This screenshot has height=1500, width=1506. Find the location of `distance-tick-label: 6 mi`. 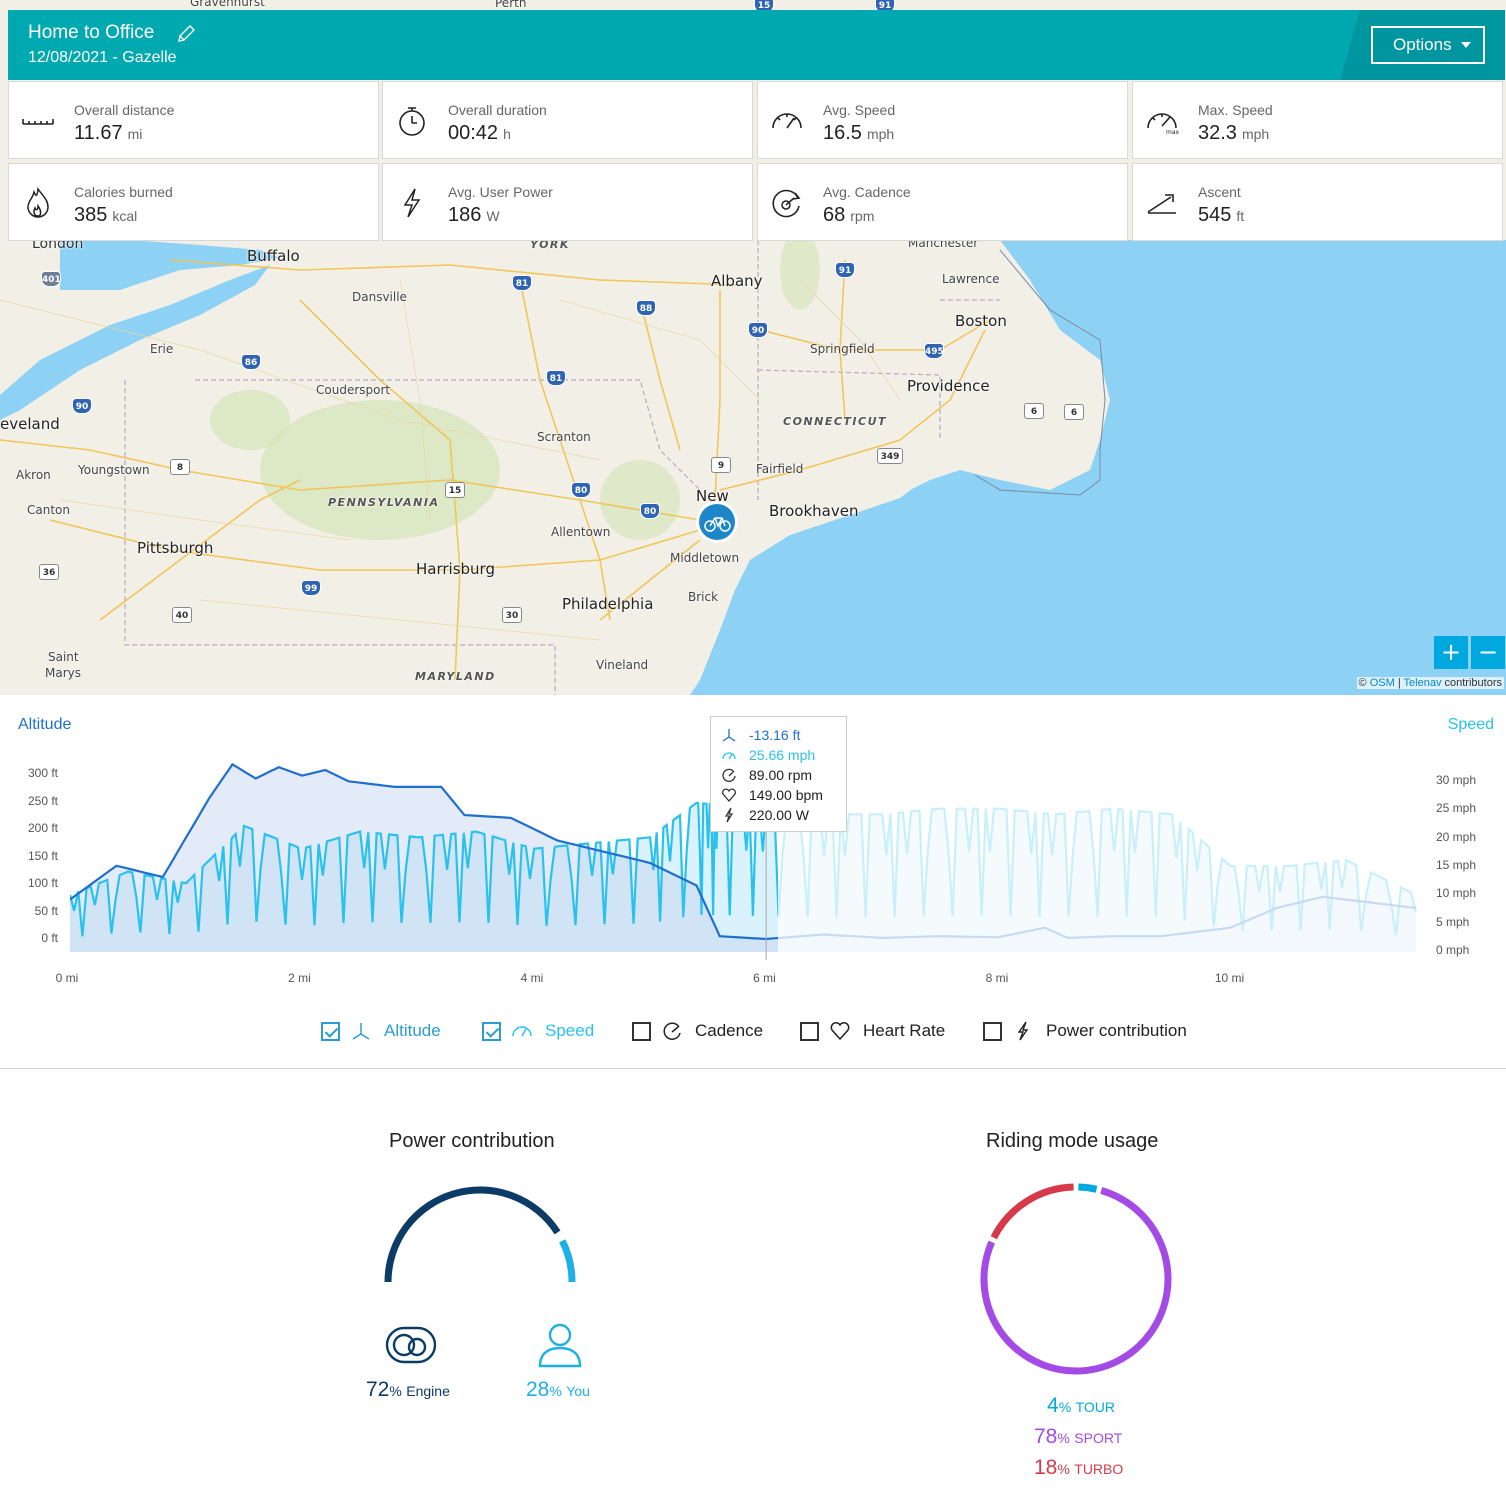

distance-tick-label: 6 mi is located at coordinates (764, 978).